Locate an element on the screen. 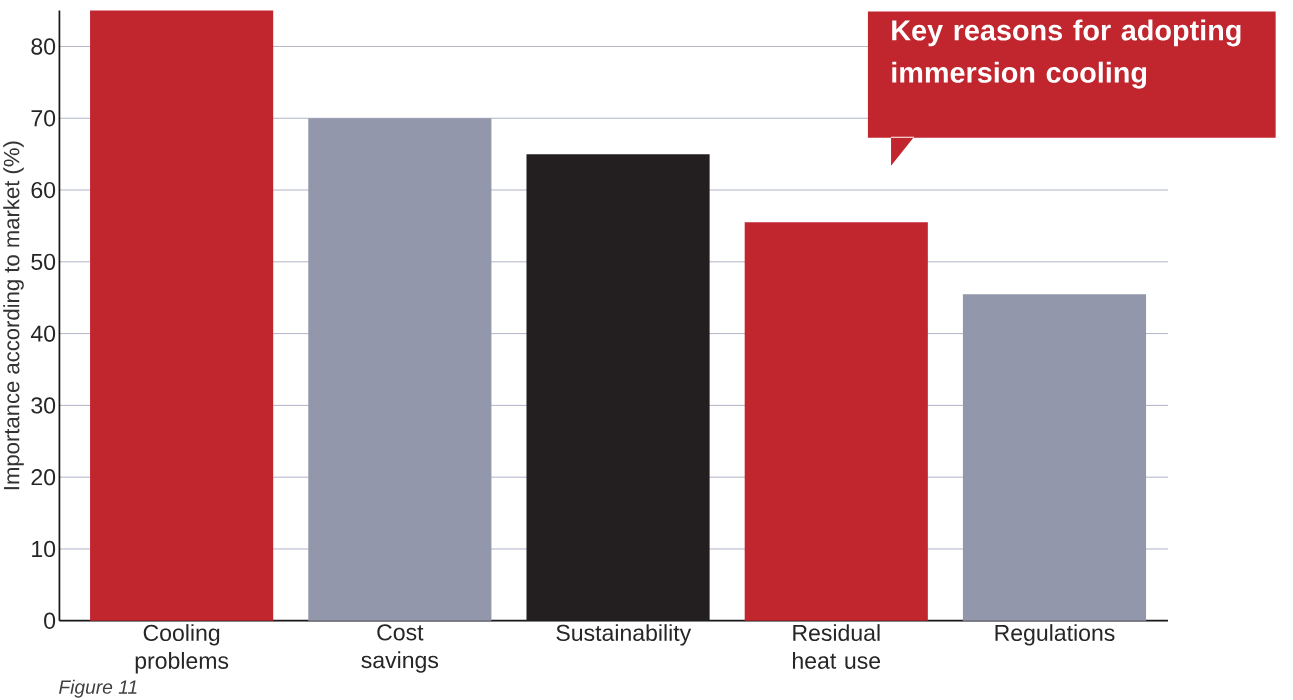 The width and height of the screenshot is (1293, 700). y-axis-title: Importance according to market (%) is located at coordinates (13, 315).